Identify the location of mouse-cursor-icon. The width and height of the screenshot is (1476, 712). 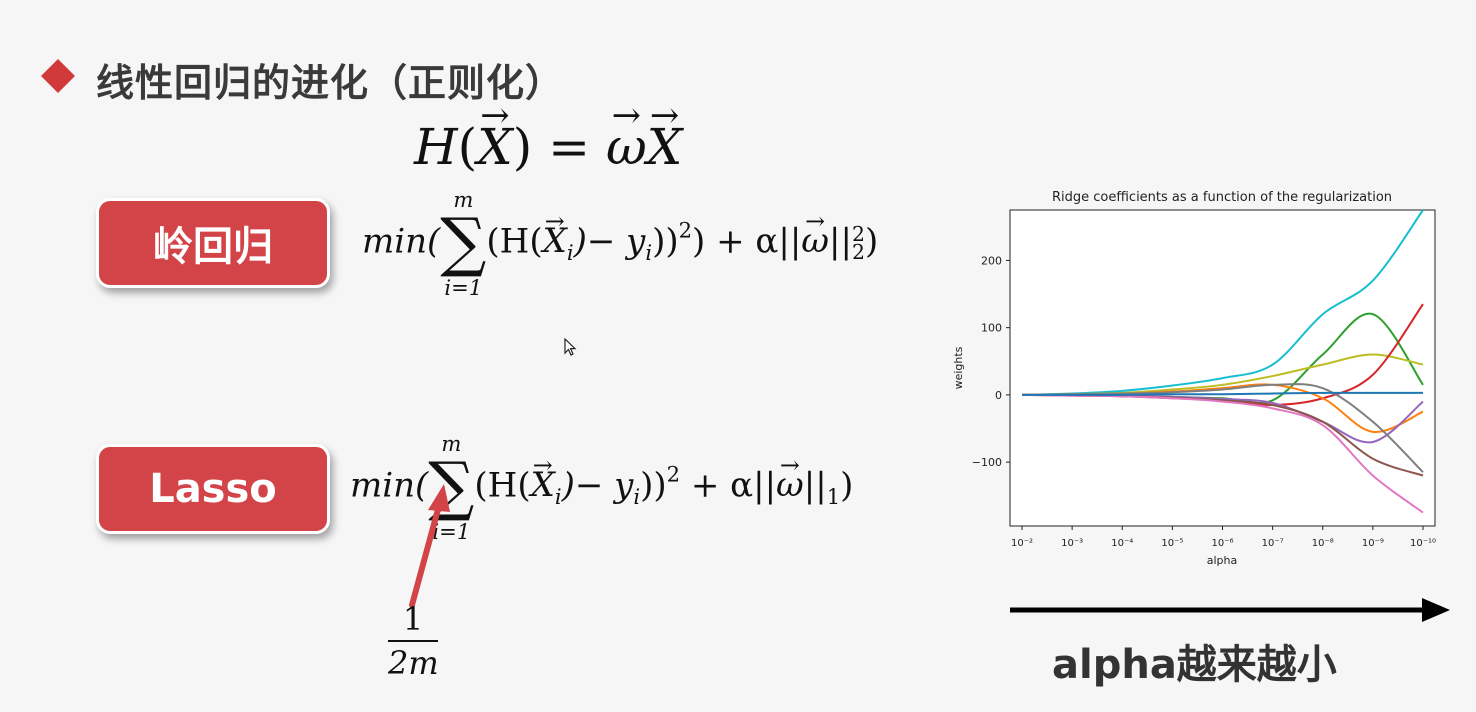
(570, 347).